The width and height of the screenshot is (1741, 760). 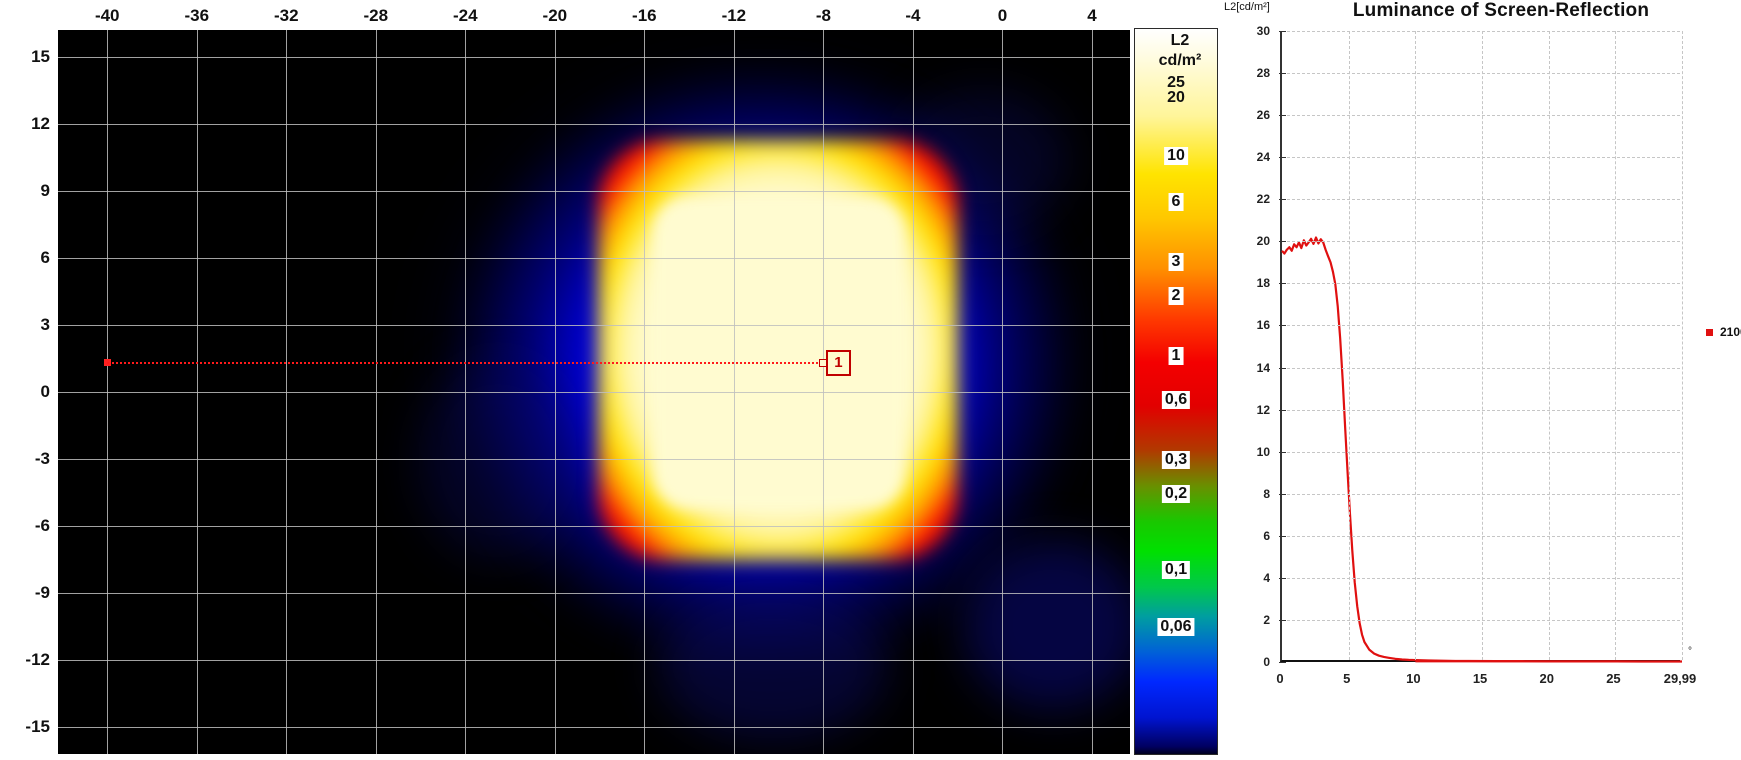 I want to click on heatmap-x-tick: -24, so click(x=465, y=15).